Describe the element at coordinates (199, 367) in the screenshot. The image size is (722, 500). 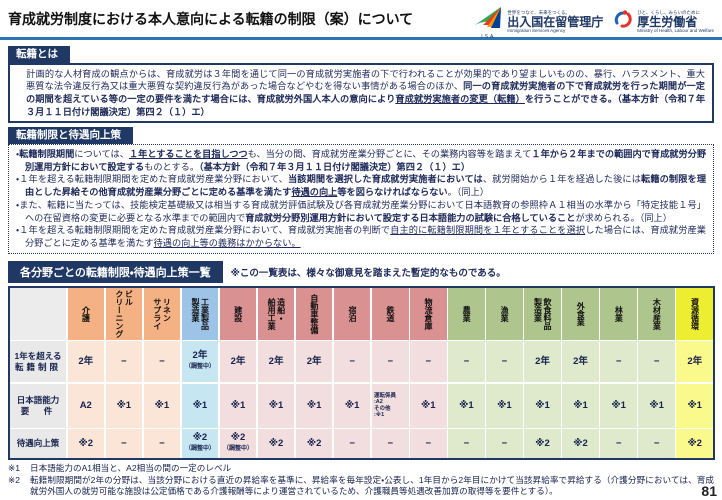
I see `table-cell-subnote: （調整中）` at that location.